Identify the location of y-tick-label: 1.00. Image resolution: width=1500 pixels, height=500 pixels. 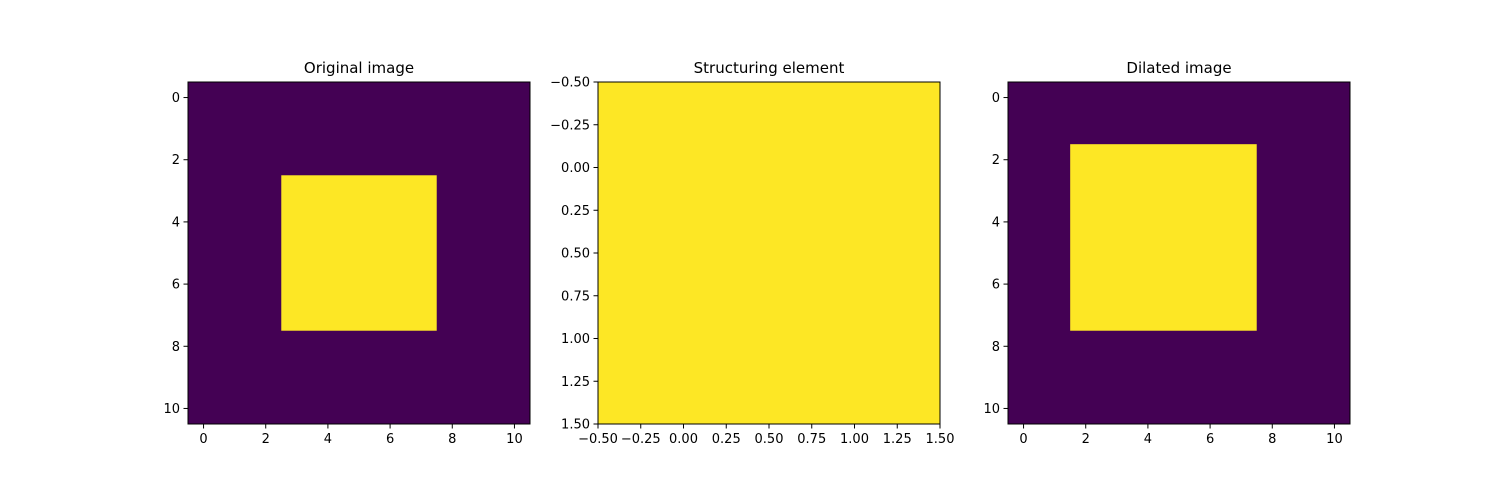
(575, 339).